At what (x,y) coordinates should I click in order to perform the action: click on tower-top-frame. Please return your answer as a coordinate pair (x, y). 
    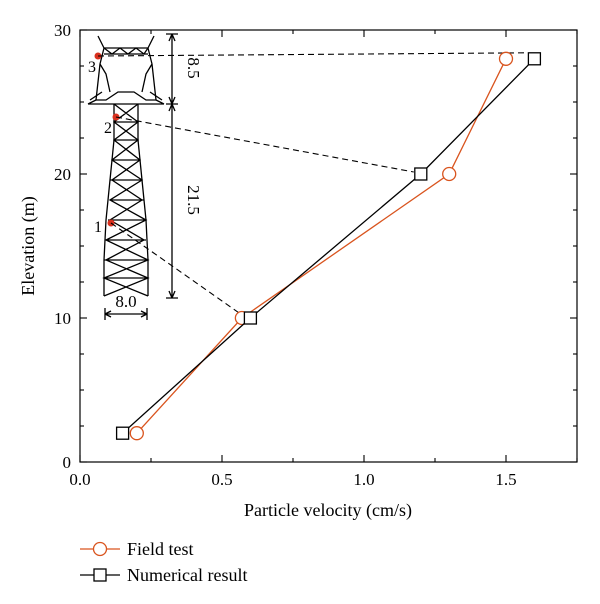
    Looking at the image, I should click on (126, 68).